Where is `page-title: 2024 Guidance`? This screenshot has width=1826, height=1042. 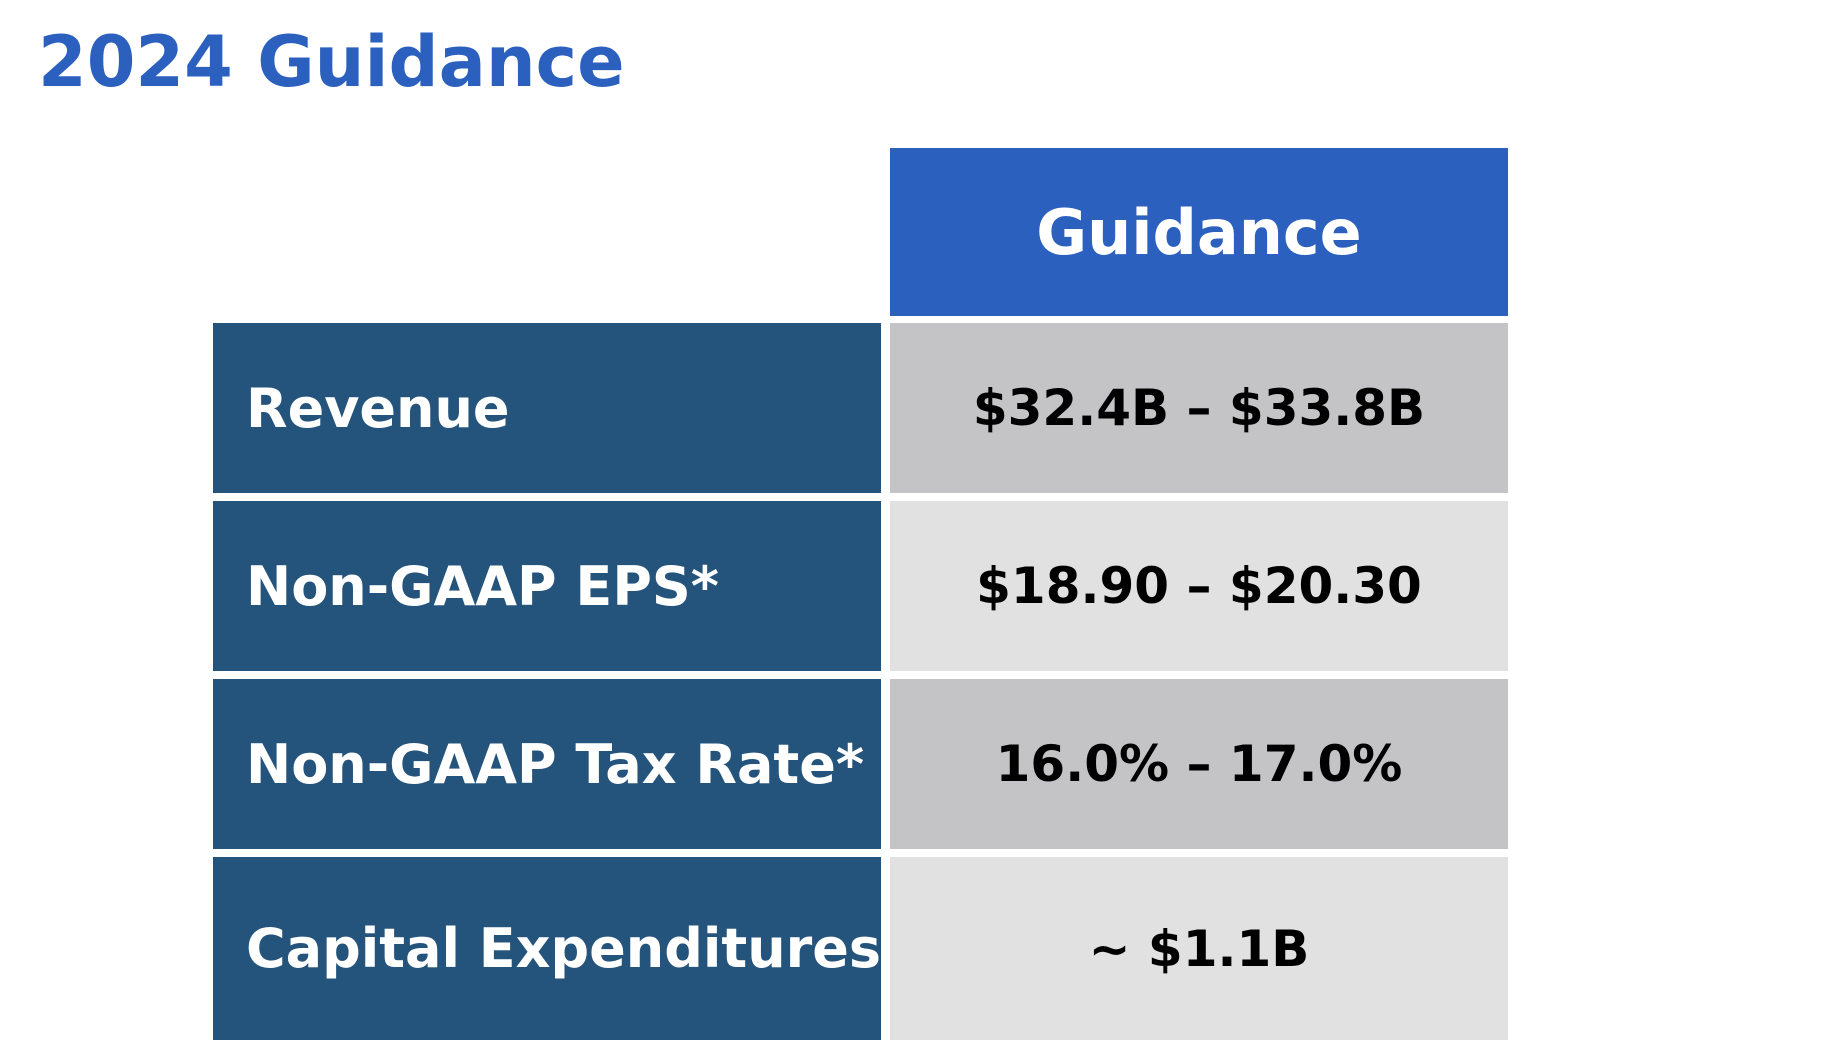
page-title: 2024 Guidance is located at coordinates (331, 62).